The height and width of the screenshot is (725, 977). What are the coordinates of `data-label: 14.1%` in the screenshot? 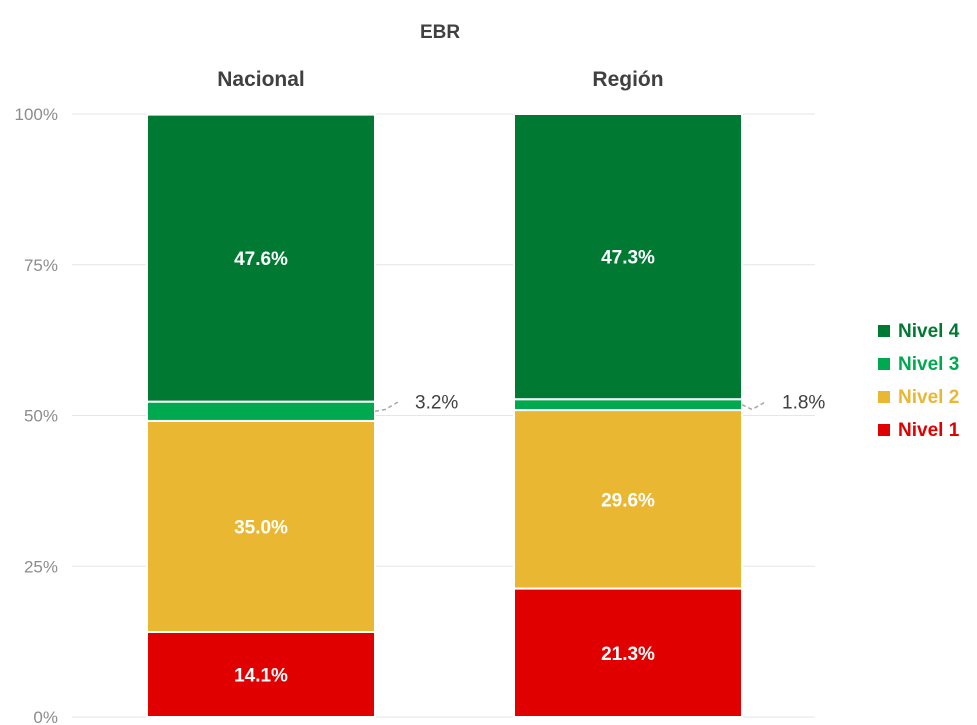 It's located at (261, 675).